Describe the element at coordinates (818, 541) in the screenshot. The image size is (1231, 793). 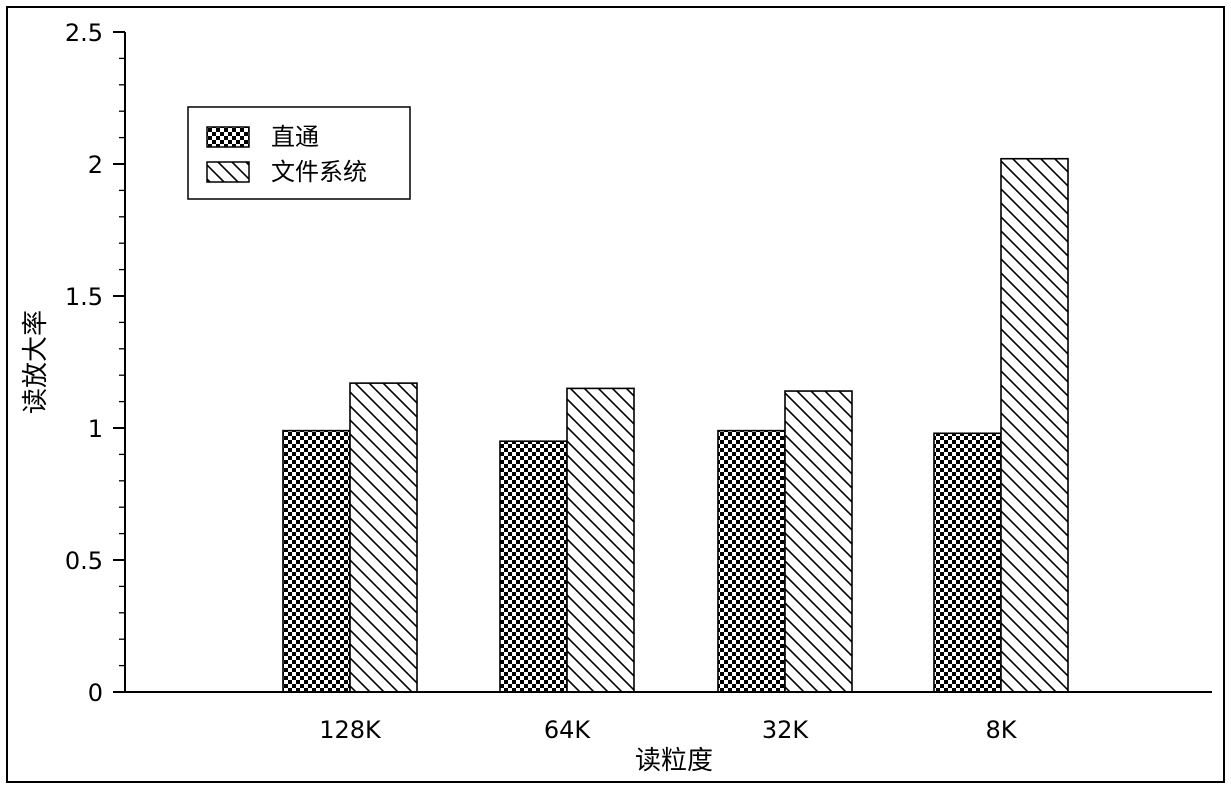
I see `bar-filesystem-32K` at that location.